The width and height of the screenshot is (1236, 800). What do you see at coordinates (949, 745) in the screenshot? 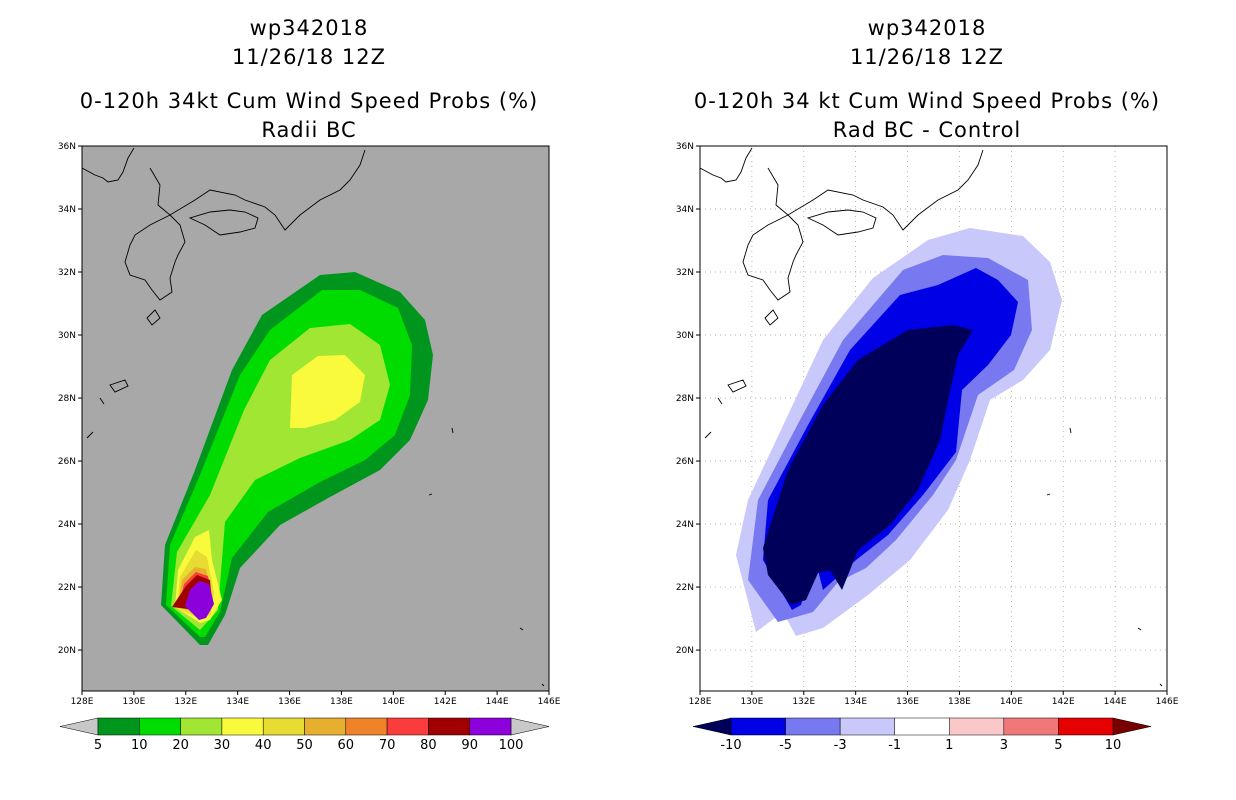
I see `colorbar-label: 1` at bounding box center [949, 745].